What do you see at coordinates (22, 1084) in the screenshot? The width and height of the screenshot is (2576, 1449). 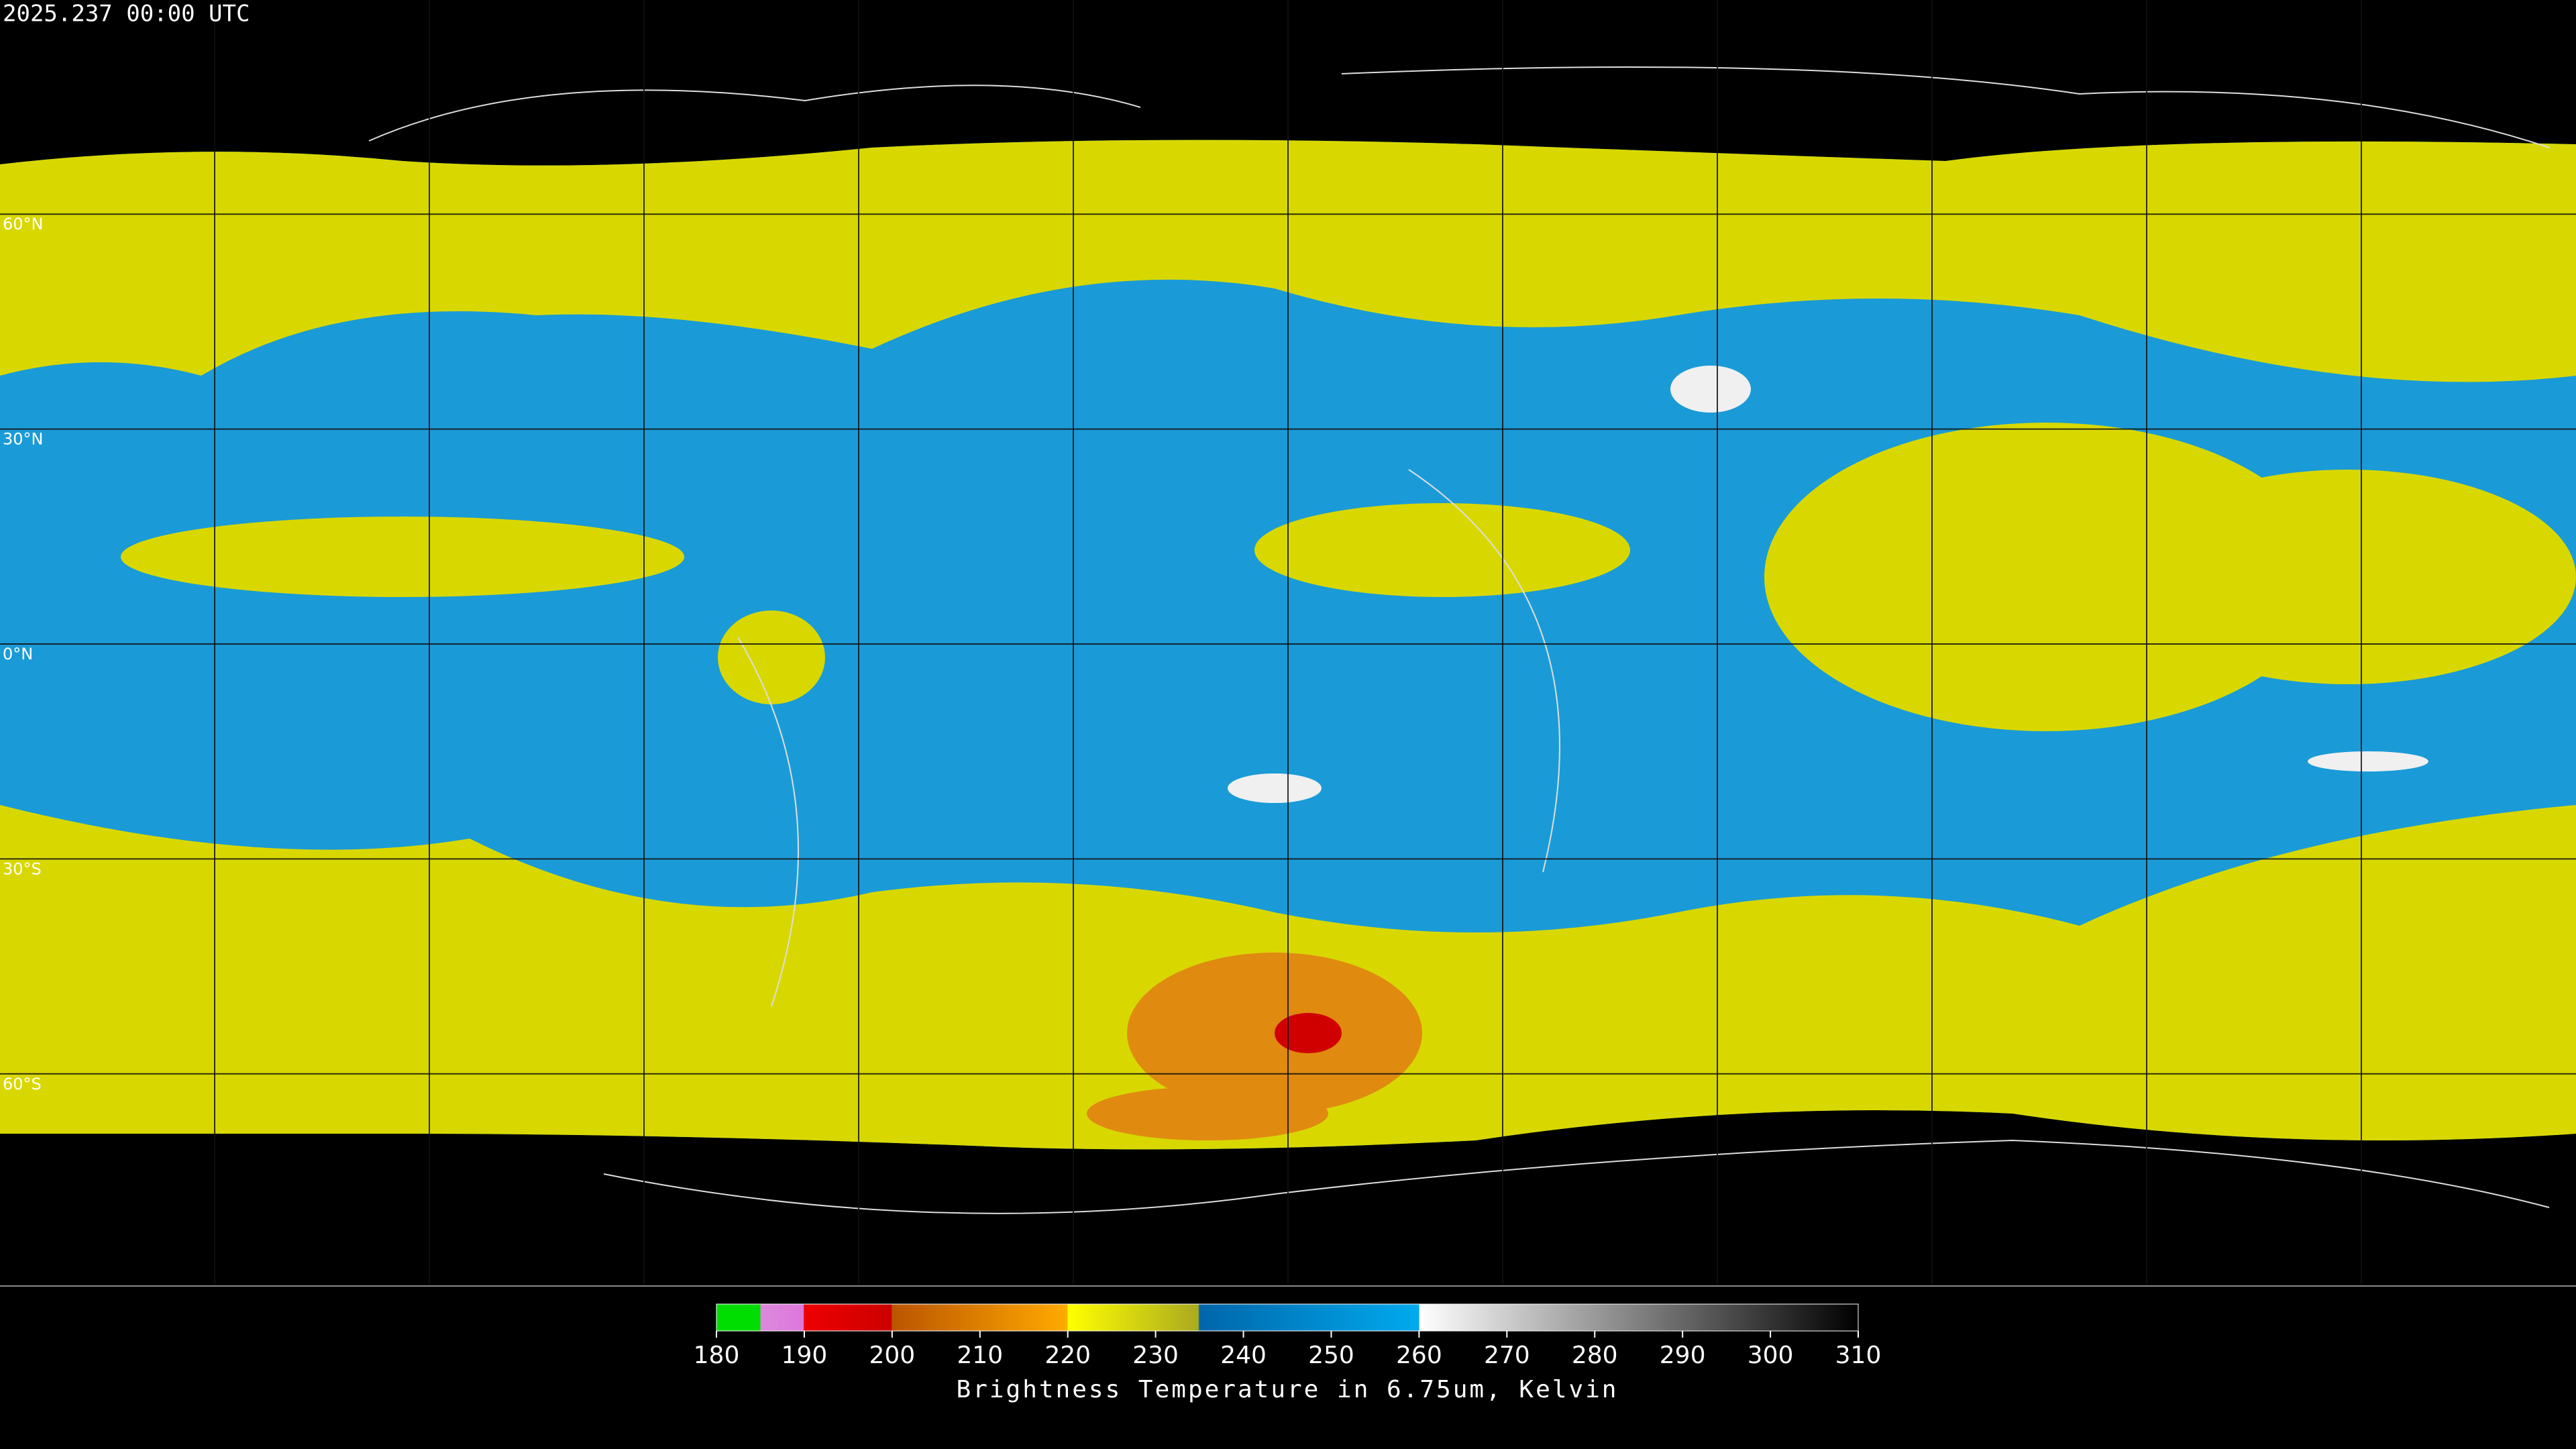 I see `latitude-label: 60°S` at bounding box center [22, 1084].